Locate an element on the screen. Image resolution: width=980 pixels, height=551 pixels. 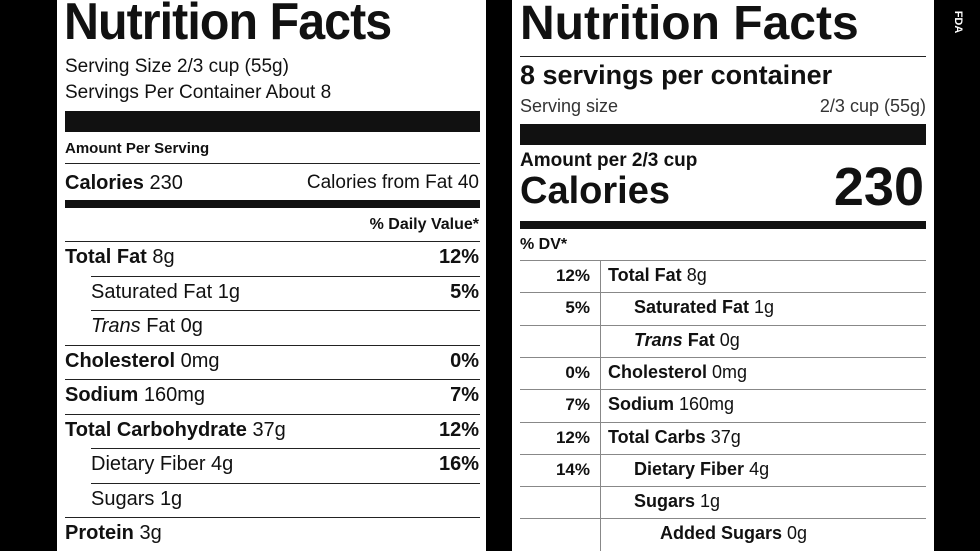
old-nutrient-dv: 0% is located at coordinates (464, 360).